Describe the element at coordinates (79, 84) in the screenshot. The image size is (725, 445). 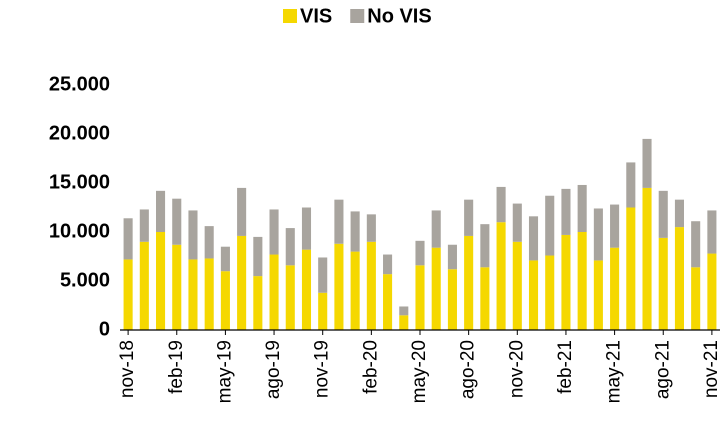
I see `y-tick-label: 25.000` at that location.